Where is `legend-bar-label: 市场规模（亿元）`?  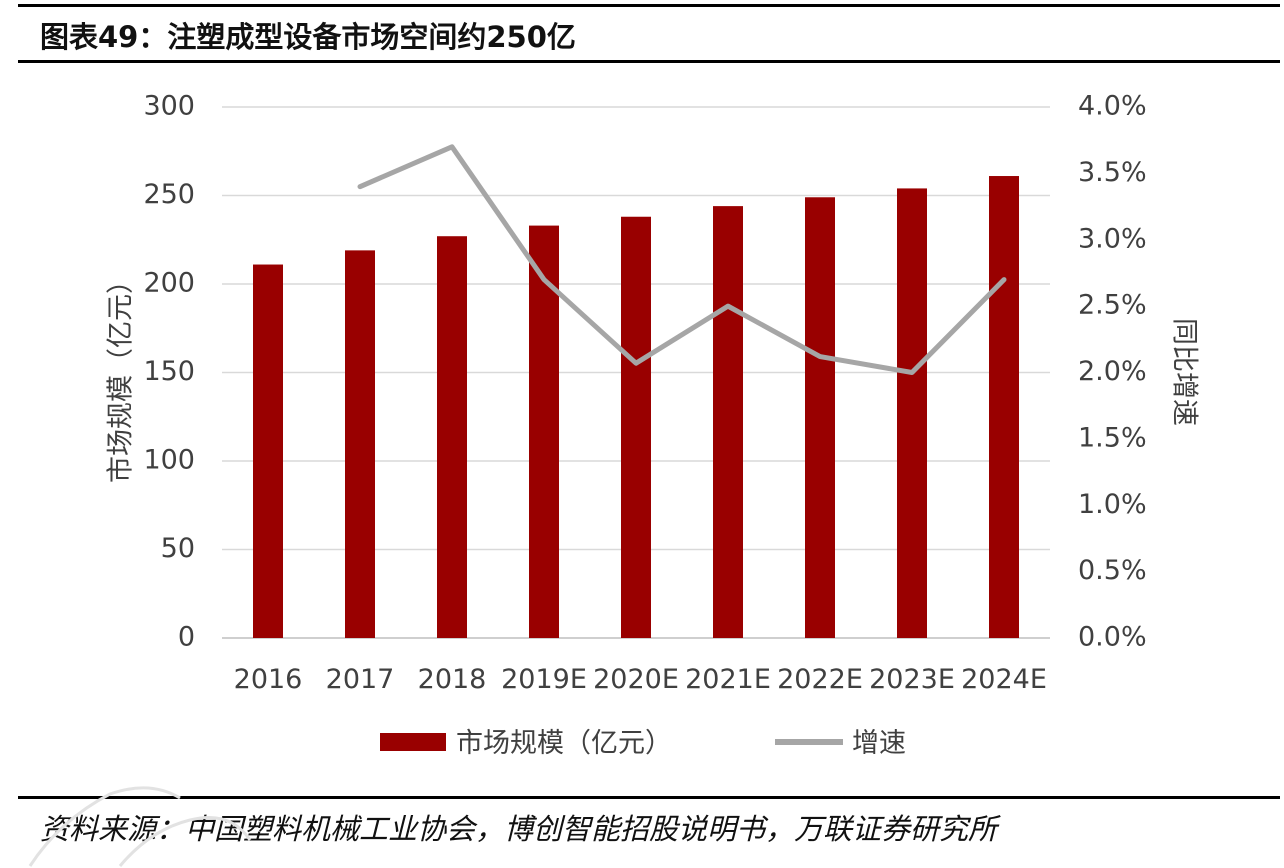
legend-bar-label: 市场规模（亿元） is located at coordinates (564, 743).